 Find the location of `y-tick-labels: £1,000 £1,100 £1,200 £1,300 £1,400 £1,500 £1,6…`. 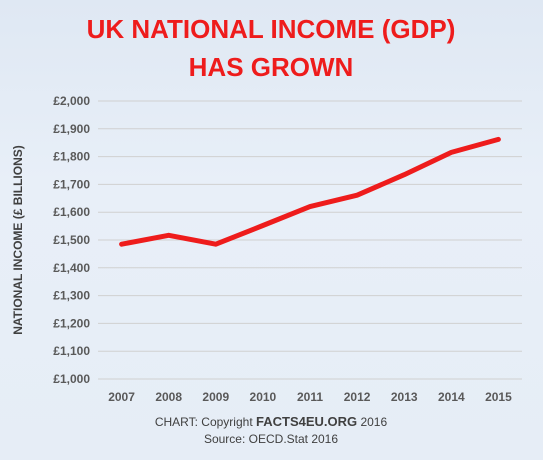

y-tick-labels: £1,000 £1,100 £1,200 £1,300 £1,400 £1,500 £1,6… is located at coordinates (71, 240).